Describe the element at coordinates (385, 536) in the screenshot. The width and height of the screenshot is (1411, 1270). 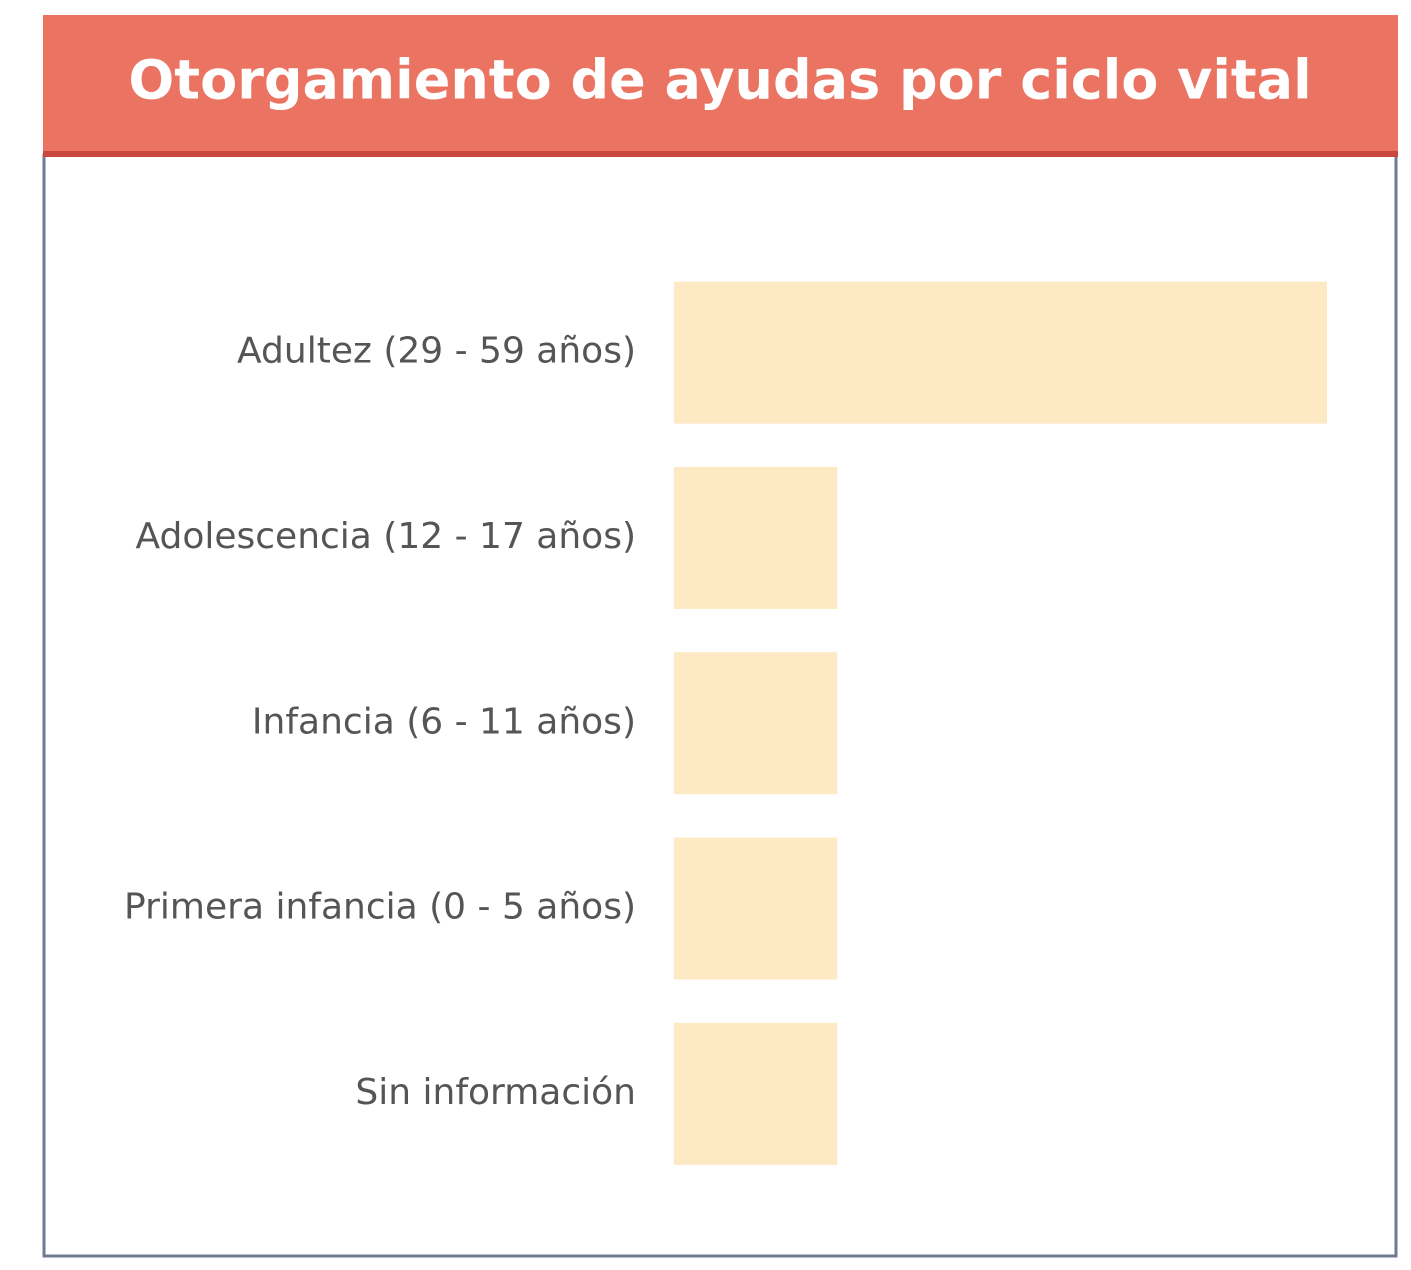
I see `y-tick-label: Adolescencia (12 - 17 años)` at that location.